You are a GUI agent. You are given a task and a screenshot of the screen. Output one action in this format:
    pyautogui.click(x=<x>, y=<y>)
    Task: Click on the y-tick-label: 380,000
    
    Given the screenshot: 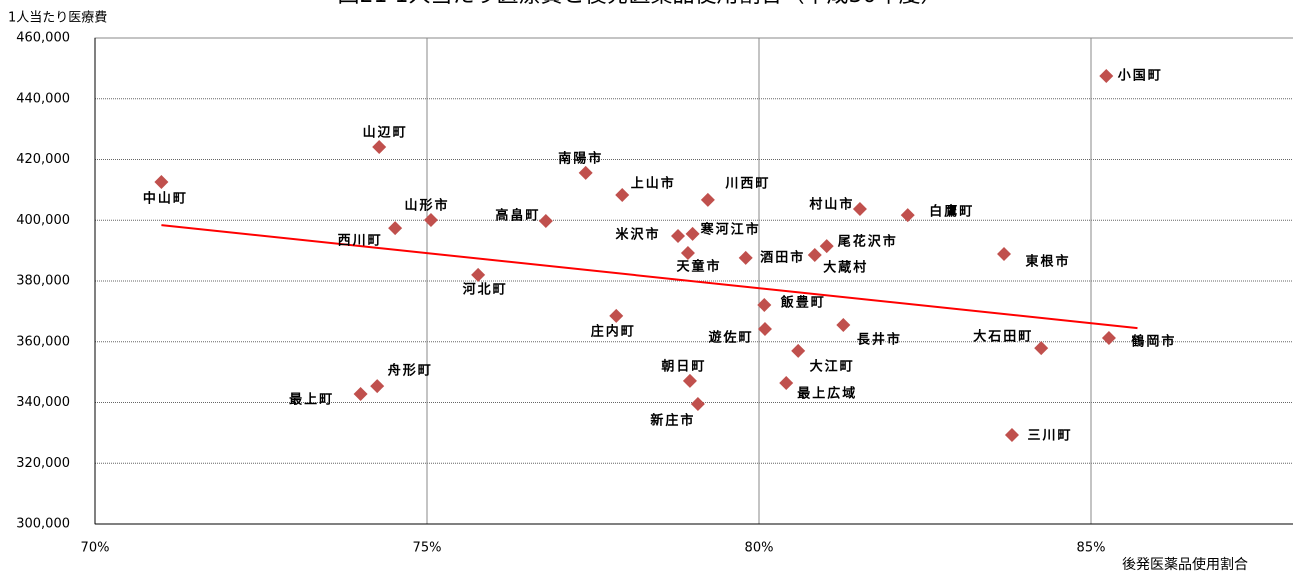 What is the action you would take?
    pyautogui.click(x=43, y=281)
    